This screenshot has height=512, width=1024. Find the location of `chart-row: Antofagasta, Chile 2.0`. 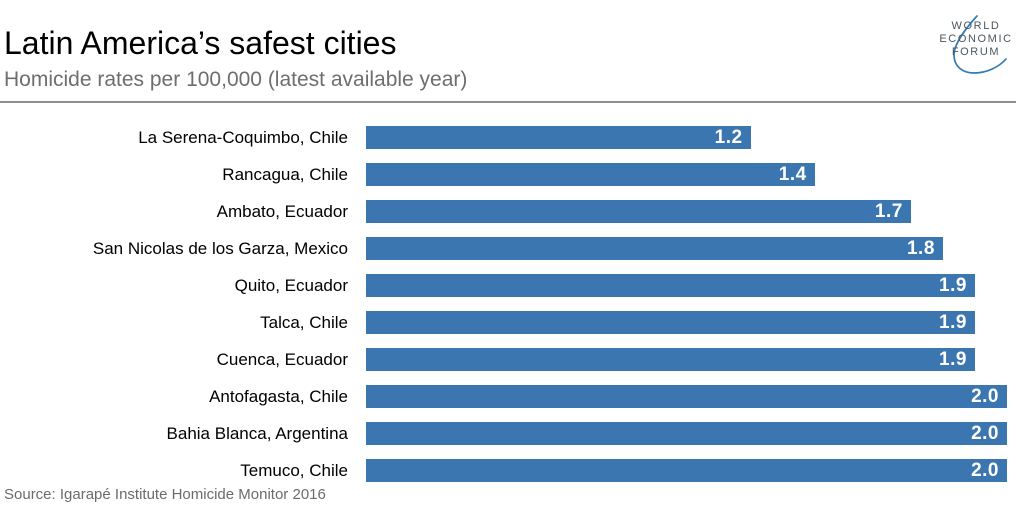

chart-row: Antofagasta, Chile 2.0 is located at coordinates (512, 397).